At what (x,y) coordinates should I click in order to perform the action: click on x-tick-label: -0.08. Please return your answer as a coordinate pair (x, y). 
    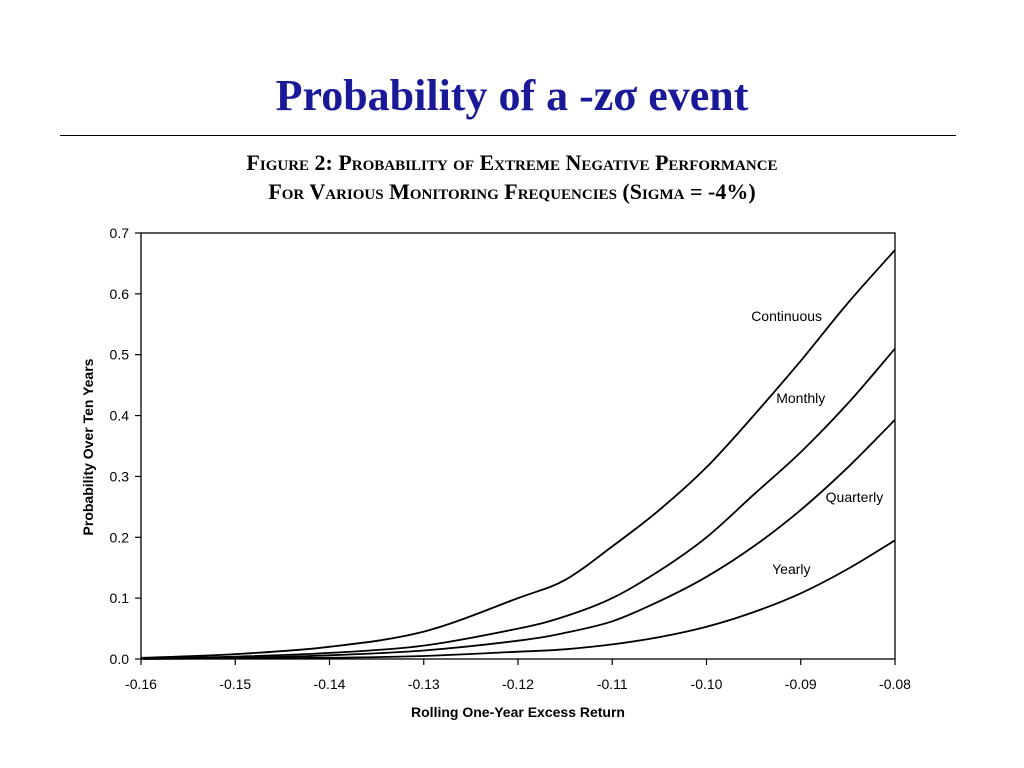
    Looking at the image, I should click on (895, 684).